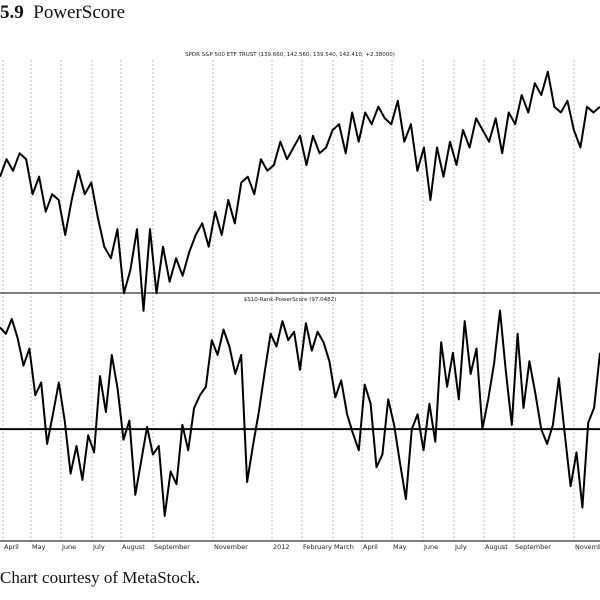  I want to click on figure-title: 5.9 PowerScore, so click(62, 13).